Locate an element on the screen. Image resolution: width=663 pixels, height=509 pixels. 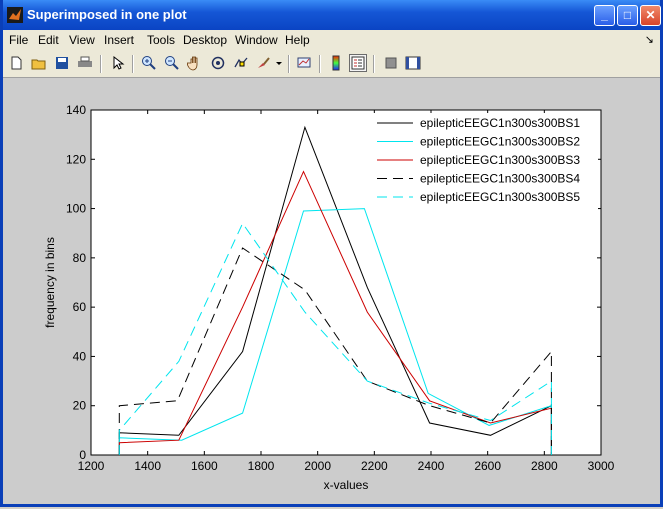
rotate-3d-icon is located at coordinates (218, 63).